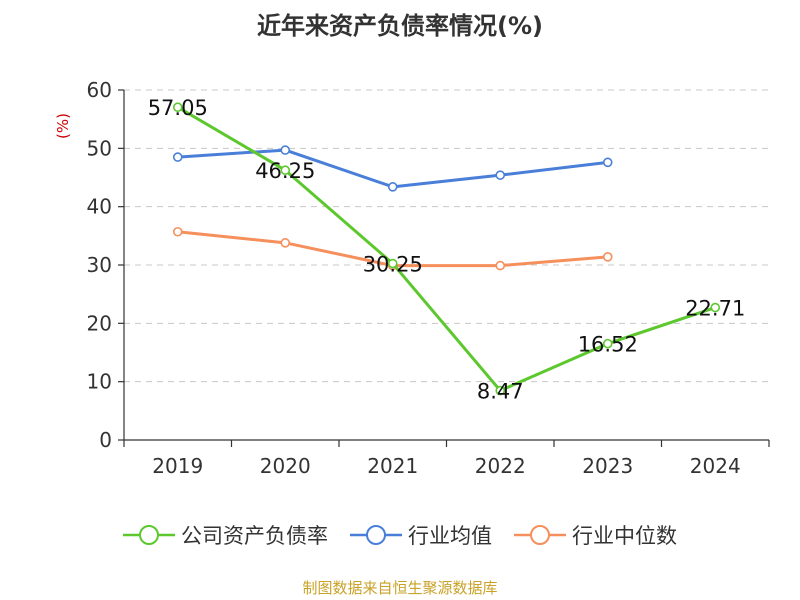  I want to click on x-tick-label: 2020, so click(285, 466).